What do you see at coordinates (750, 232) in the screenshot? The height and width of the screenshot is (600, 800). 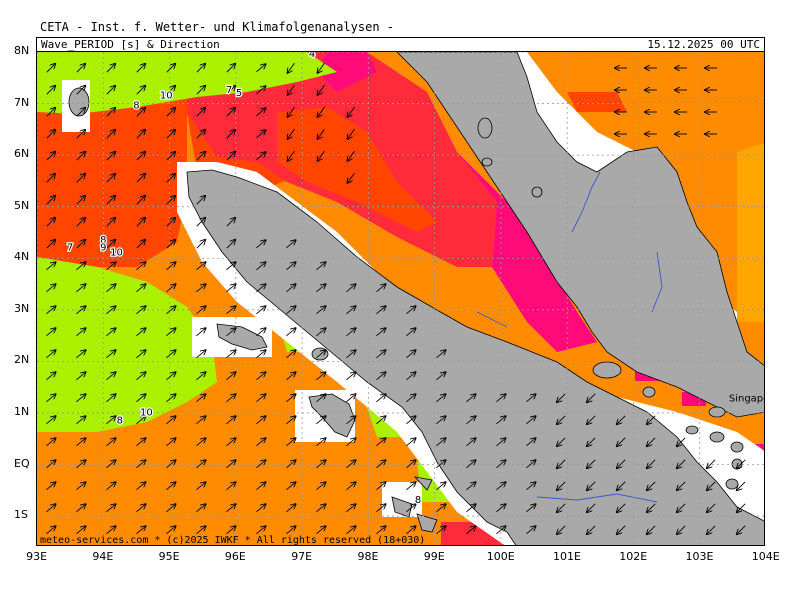 I see `sea-field-yellow-orange` at bounding box center [750, 232].